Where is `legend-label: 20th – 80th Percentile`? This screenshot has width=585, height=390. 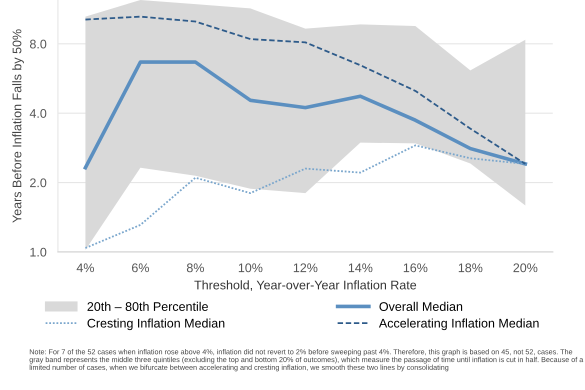 legend-label: 20th – 80th Percentile is located at coordinates (148, 306).